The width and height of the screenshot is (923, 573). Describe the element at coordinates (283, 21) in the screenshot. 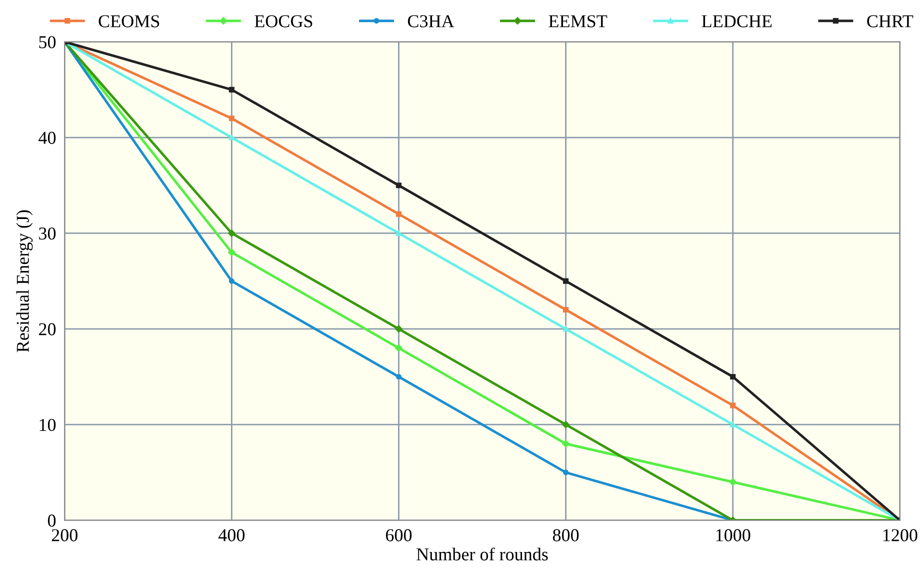

I see `legend-label: EOCGS` at that location.